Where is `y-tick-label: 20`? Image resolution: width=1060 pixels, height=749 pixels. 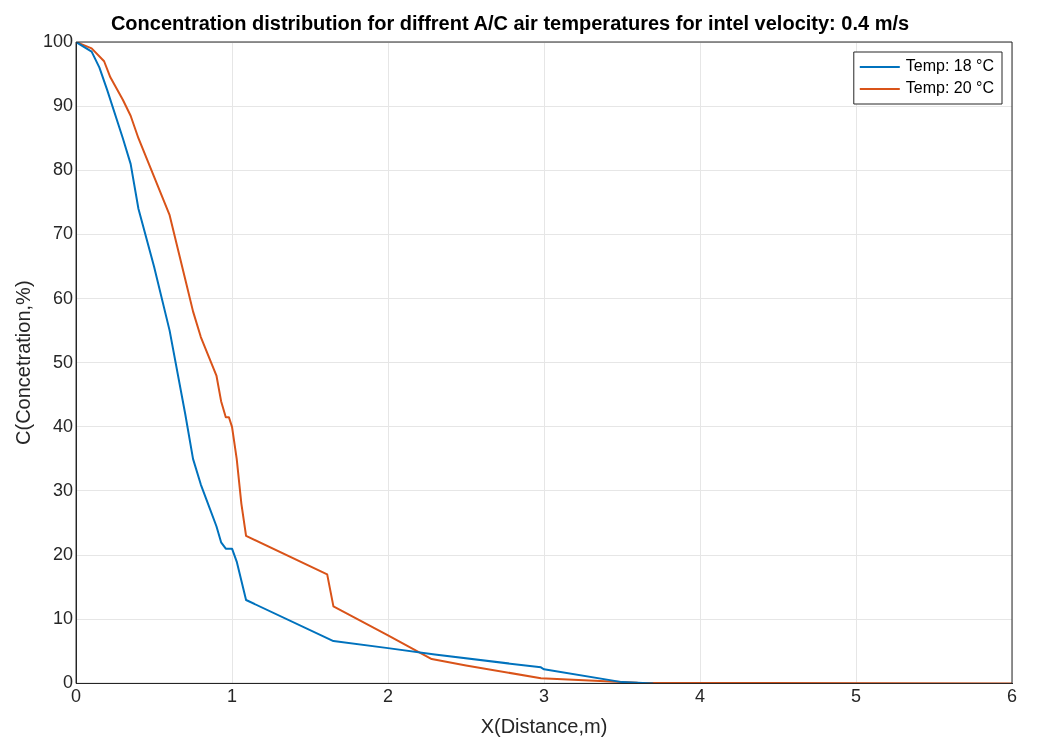 y-tick-label: 20 is located at coordinates (63, 554).